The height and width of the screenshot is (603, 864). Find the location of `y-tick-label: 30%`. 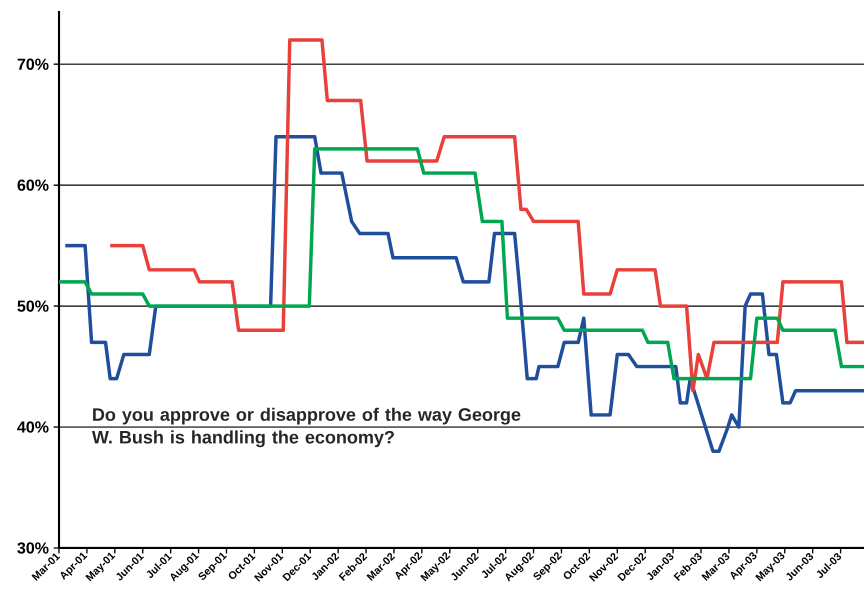

y-tick-label: 30% is located at coordinates (33, 548).